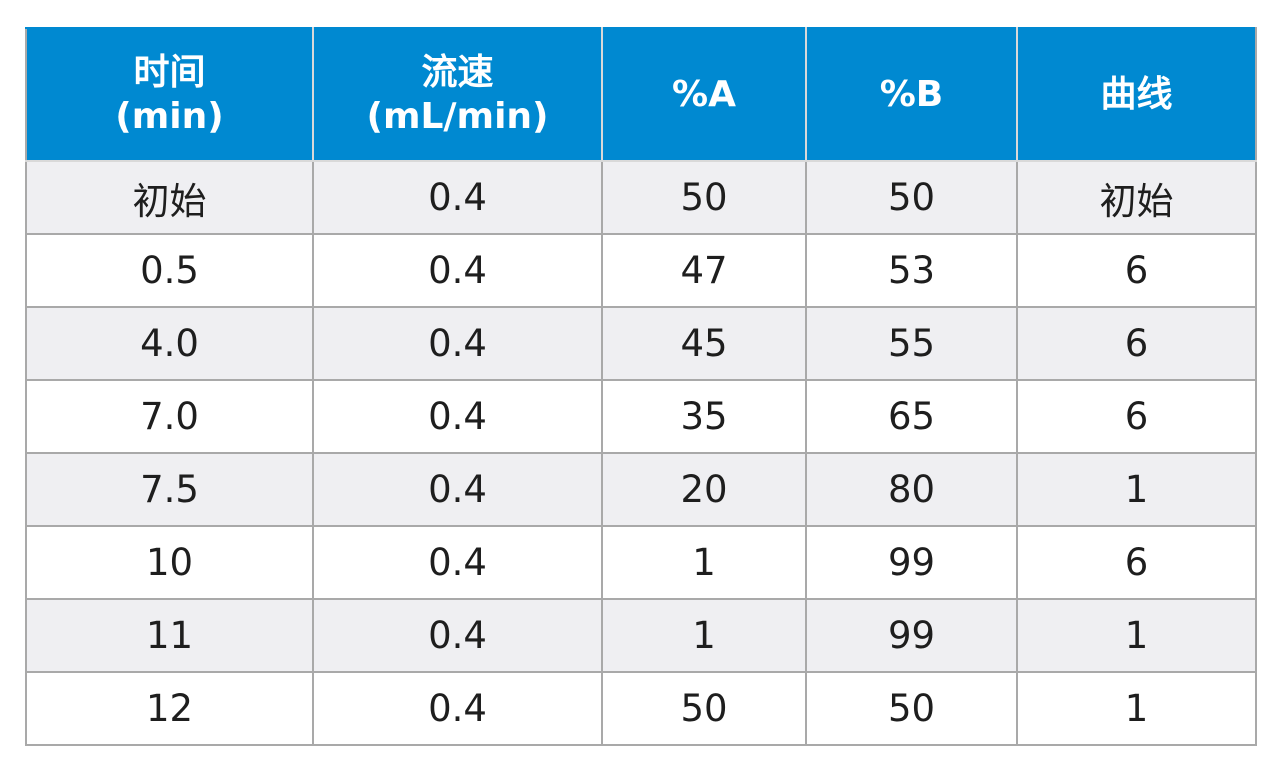 The width and height of the screenshot is (1280, 771). Describe the element at coordinates (169, 489) in the screenshot. I see `cell-time: 7.5` at that location.